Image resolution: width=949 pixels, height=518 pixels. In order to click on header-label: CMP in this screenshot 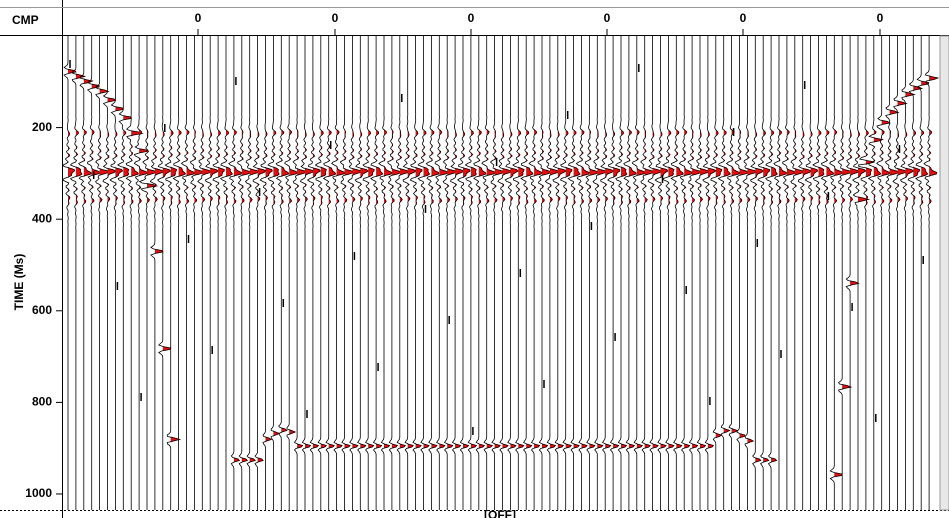, I will do `click(25, 20)`.